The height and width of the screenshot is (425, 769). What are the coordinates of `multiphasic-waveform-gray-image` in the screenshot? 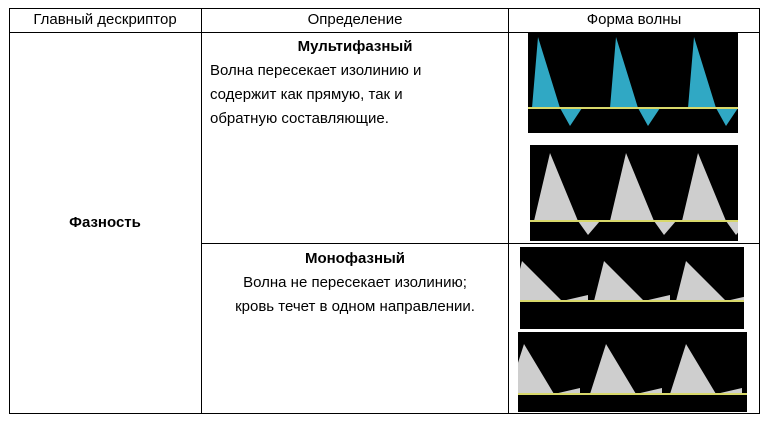 It's located at (634, 193).